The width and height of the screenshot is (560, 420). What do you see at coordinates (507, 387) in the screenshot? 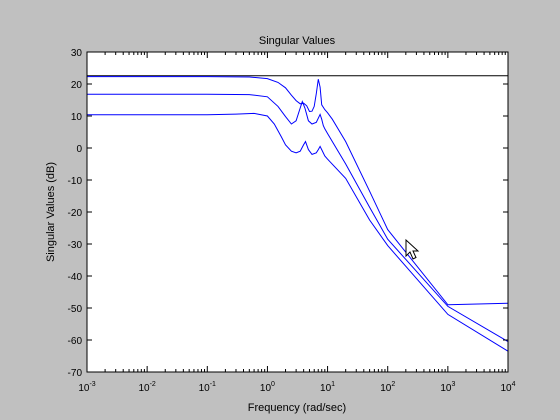
I see `x-tick-label: 10⁴` at bounding box center [507, 387].